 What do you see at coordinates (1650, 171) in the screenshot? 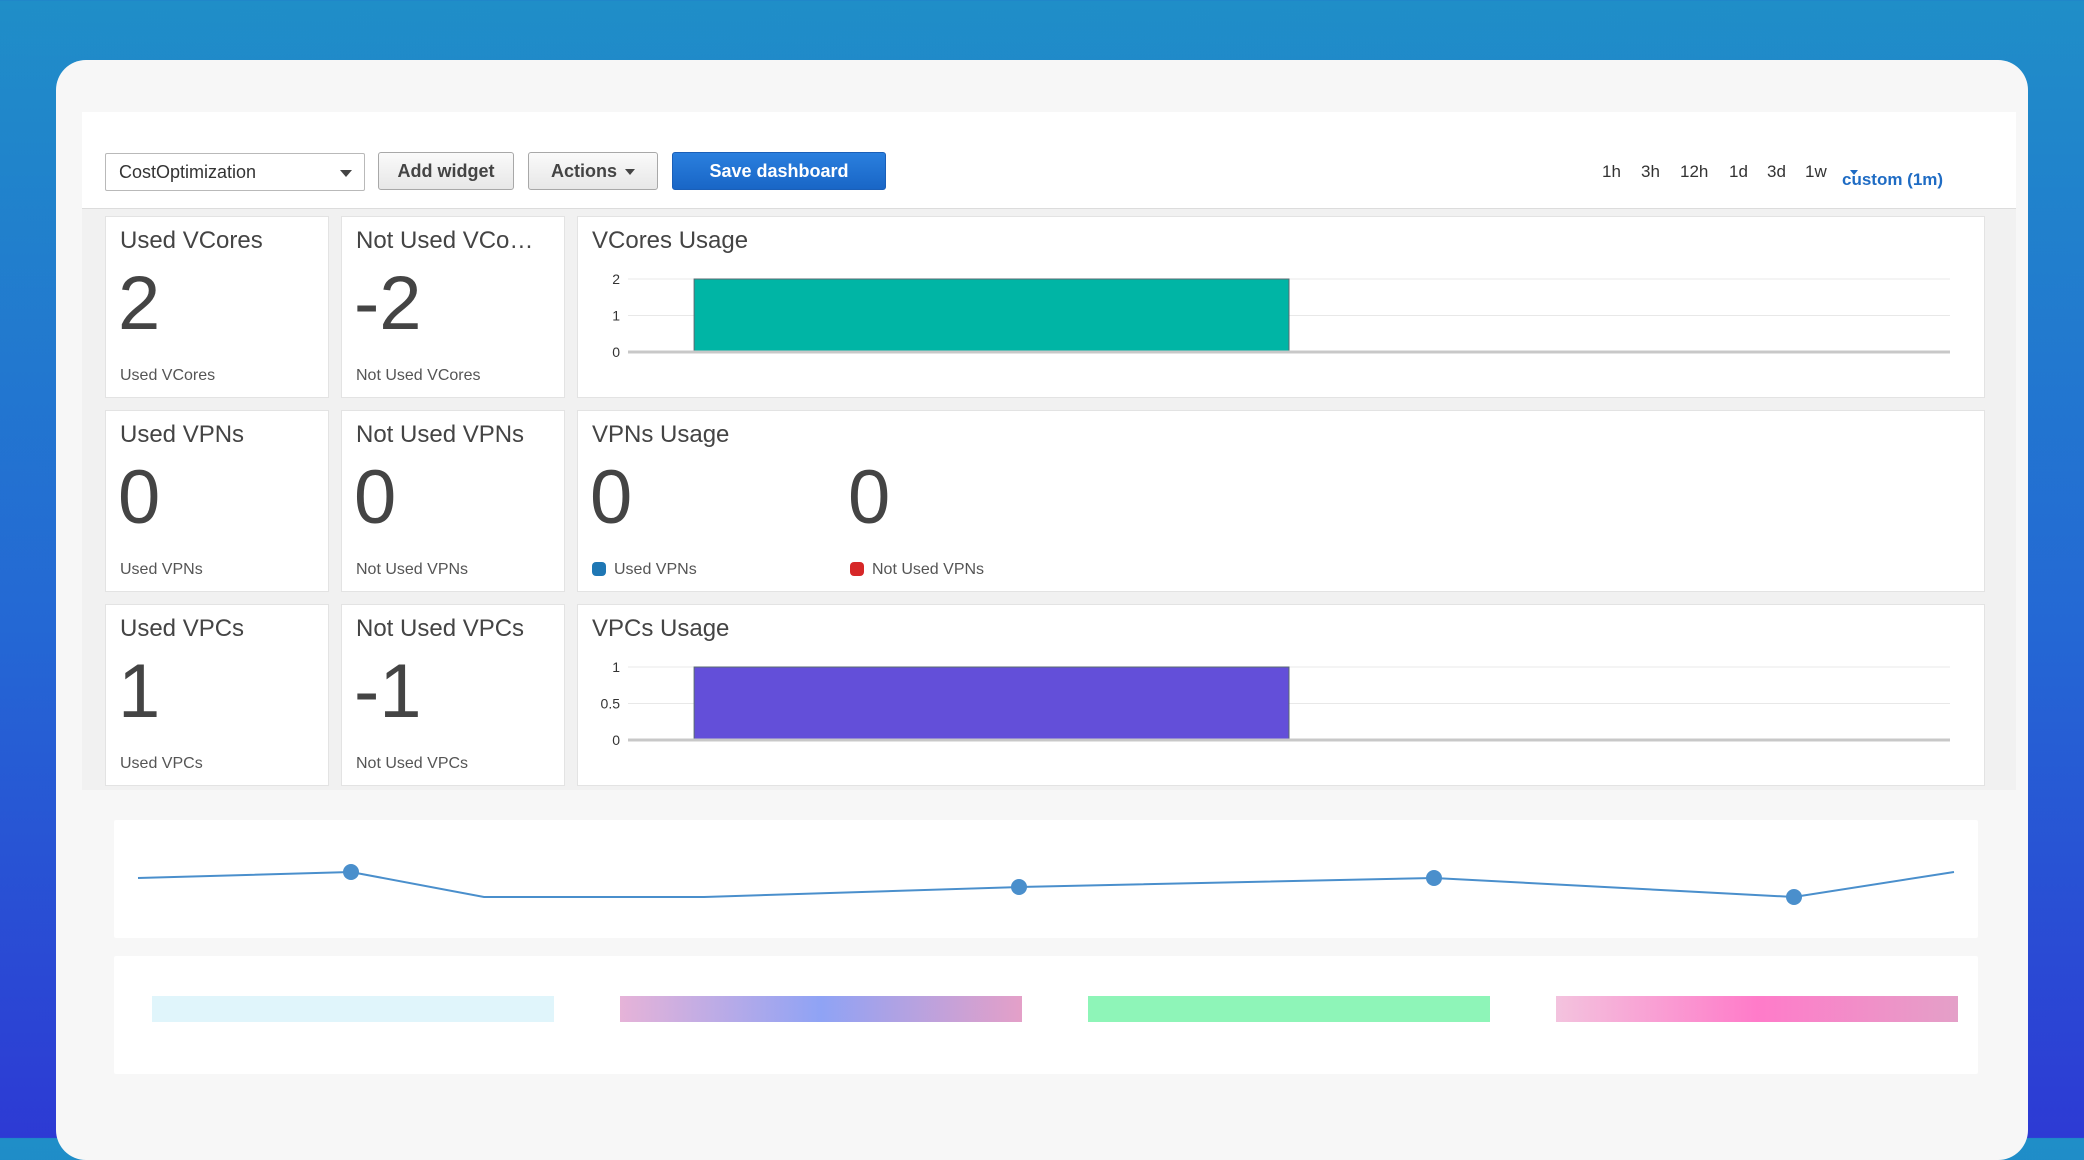
I see `range-3h: 3h` at bounding box center [1650, 171].